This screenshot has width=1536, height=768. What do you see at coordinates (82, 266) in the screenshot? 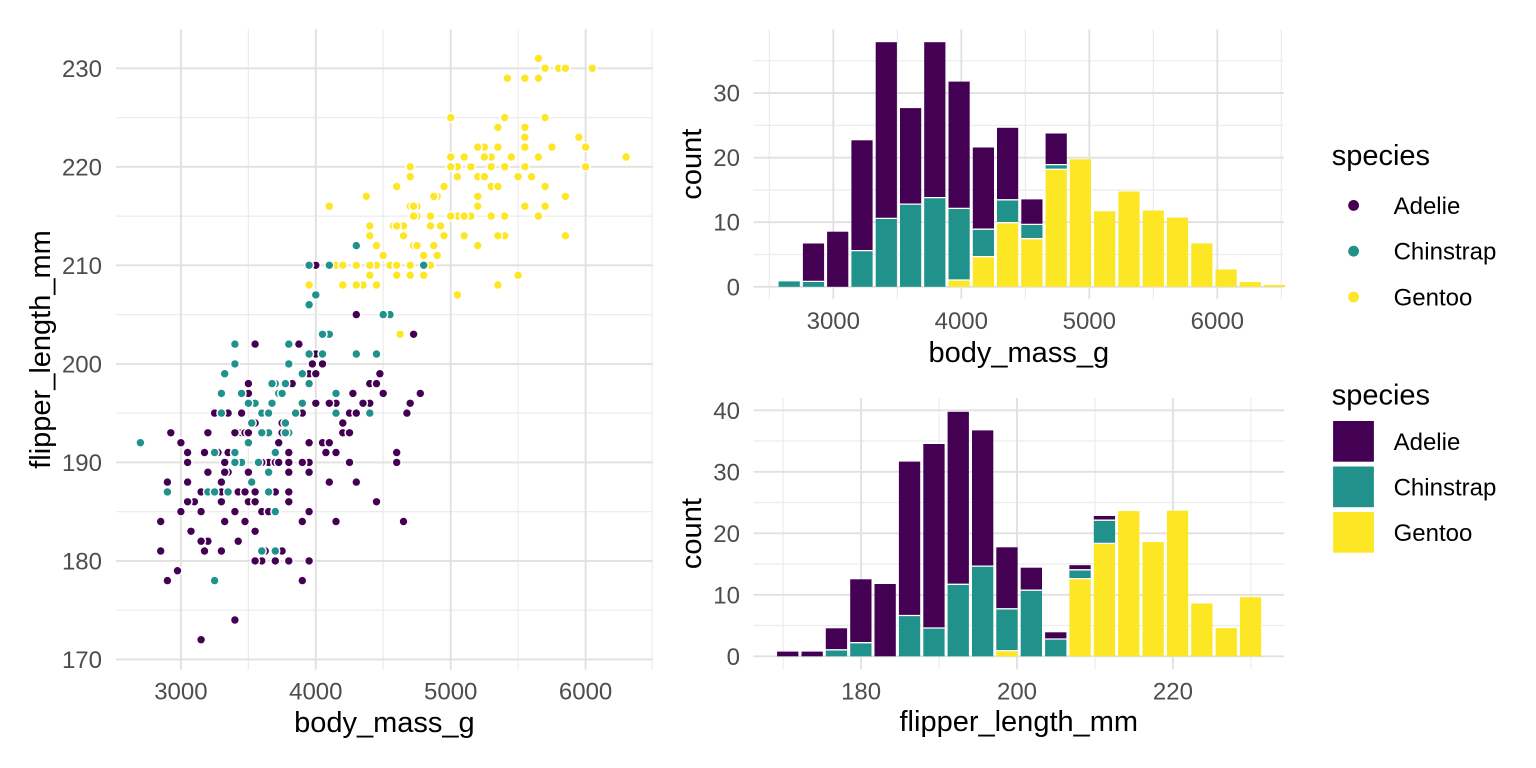
I see `svg-text: 210` at bounding box center [82, 266].